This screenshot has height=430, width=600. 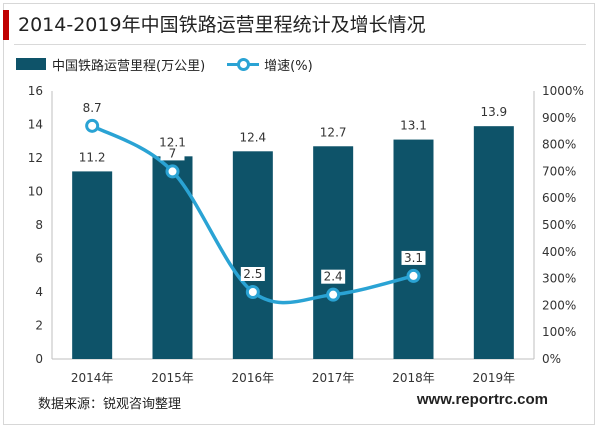 I want to click on y-left-tick-label: 12, so click(x=35, y=158).